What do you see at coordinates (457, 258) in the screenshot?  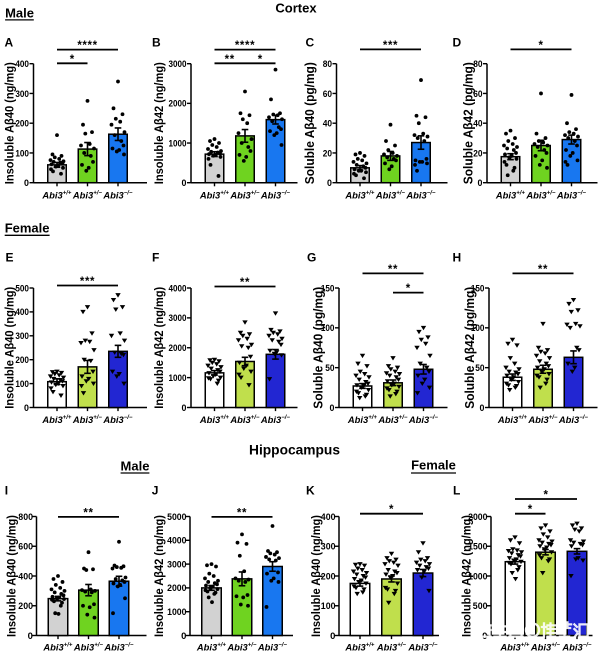 I see `svg-text: H` at bounding box center [457, 258].